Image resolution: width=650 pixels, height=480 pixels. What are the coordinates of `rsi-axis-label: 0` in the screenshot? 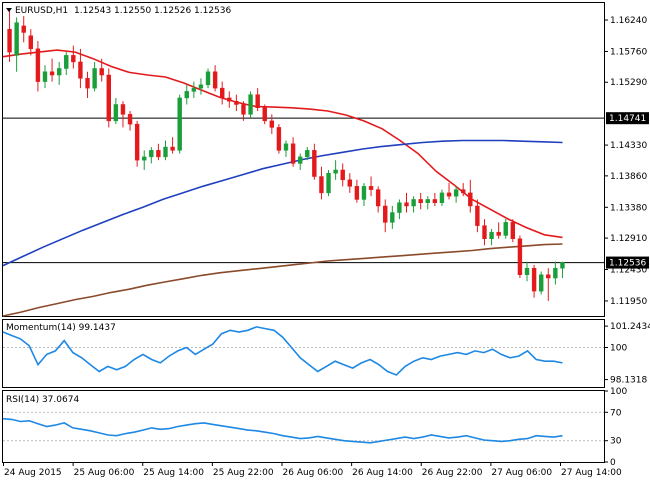 It's located at (613, 463).